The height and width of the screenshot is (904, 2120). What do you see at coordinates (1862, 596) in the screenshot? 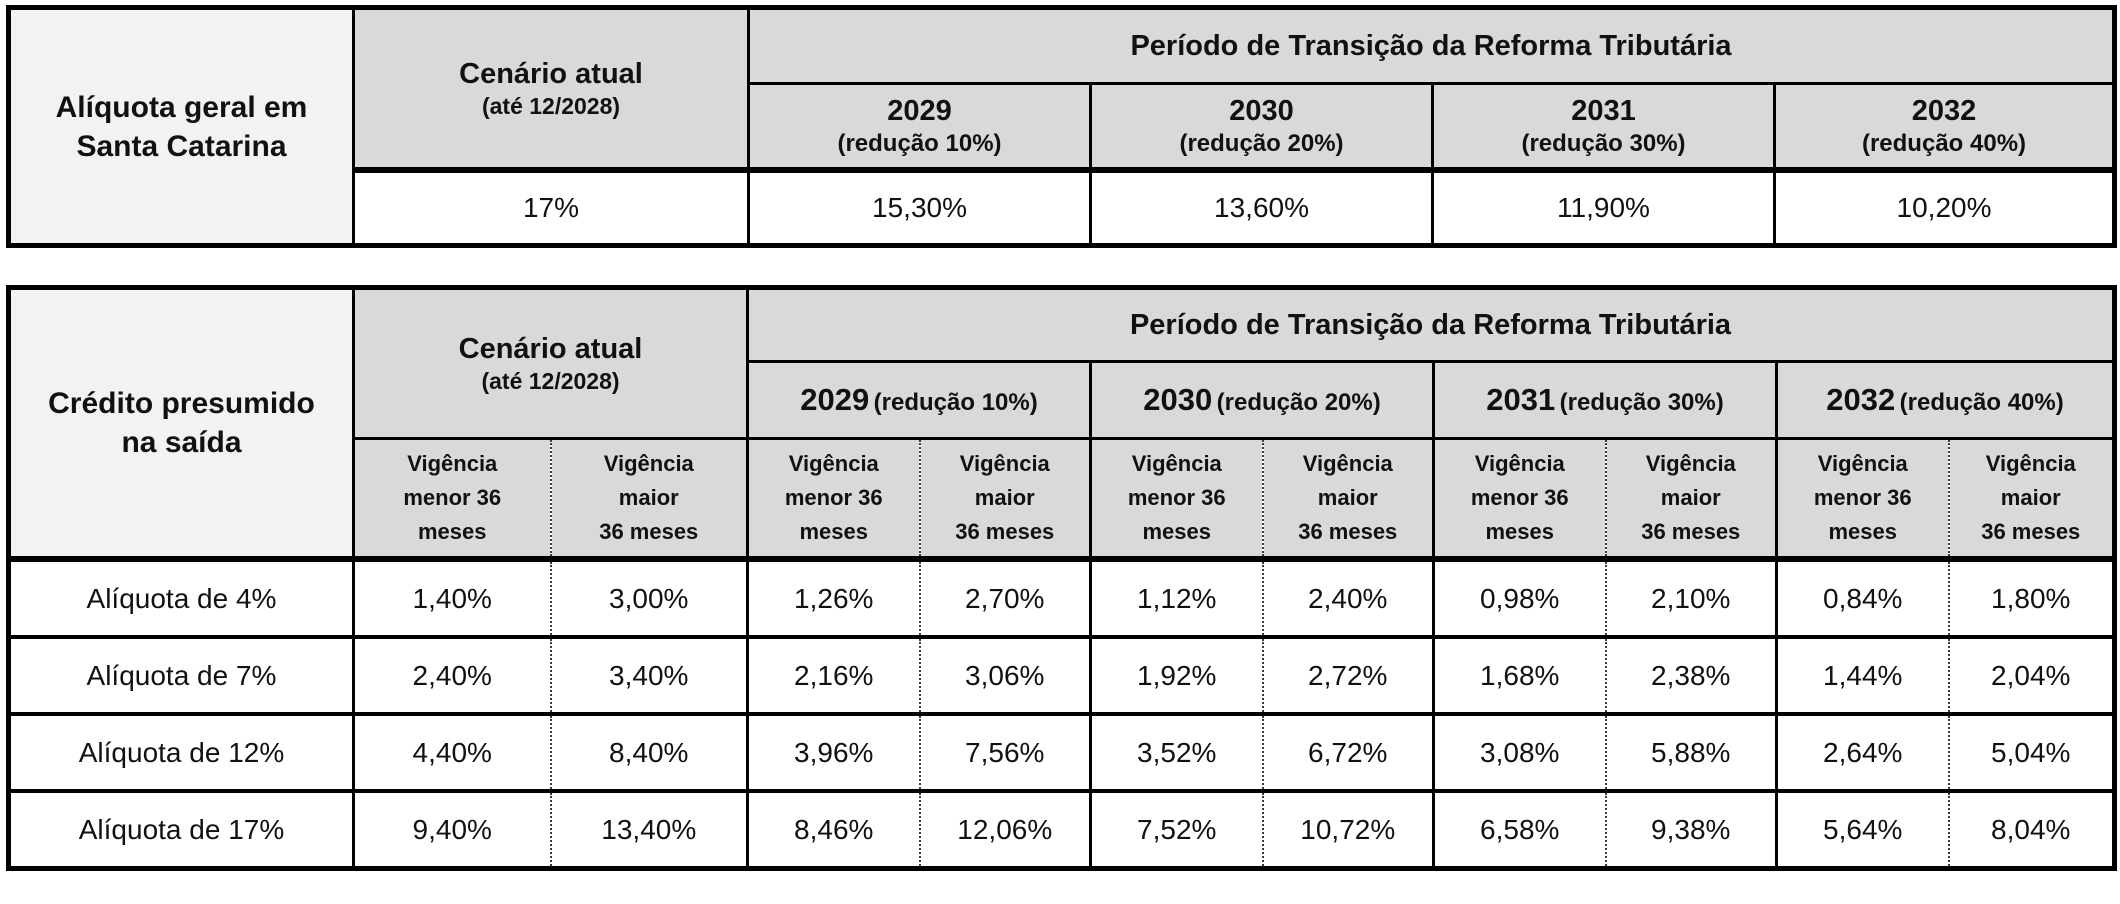
I see `value-cell: 0,84%` at bounding box center [1862, 596].